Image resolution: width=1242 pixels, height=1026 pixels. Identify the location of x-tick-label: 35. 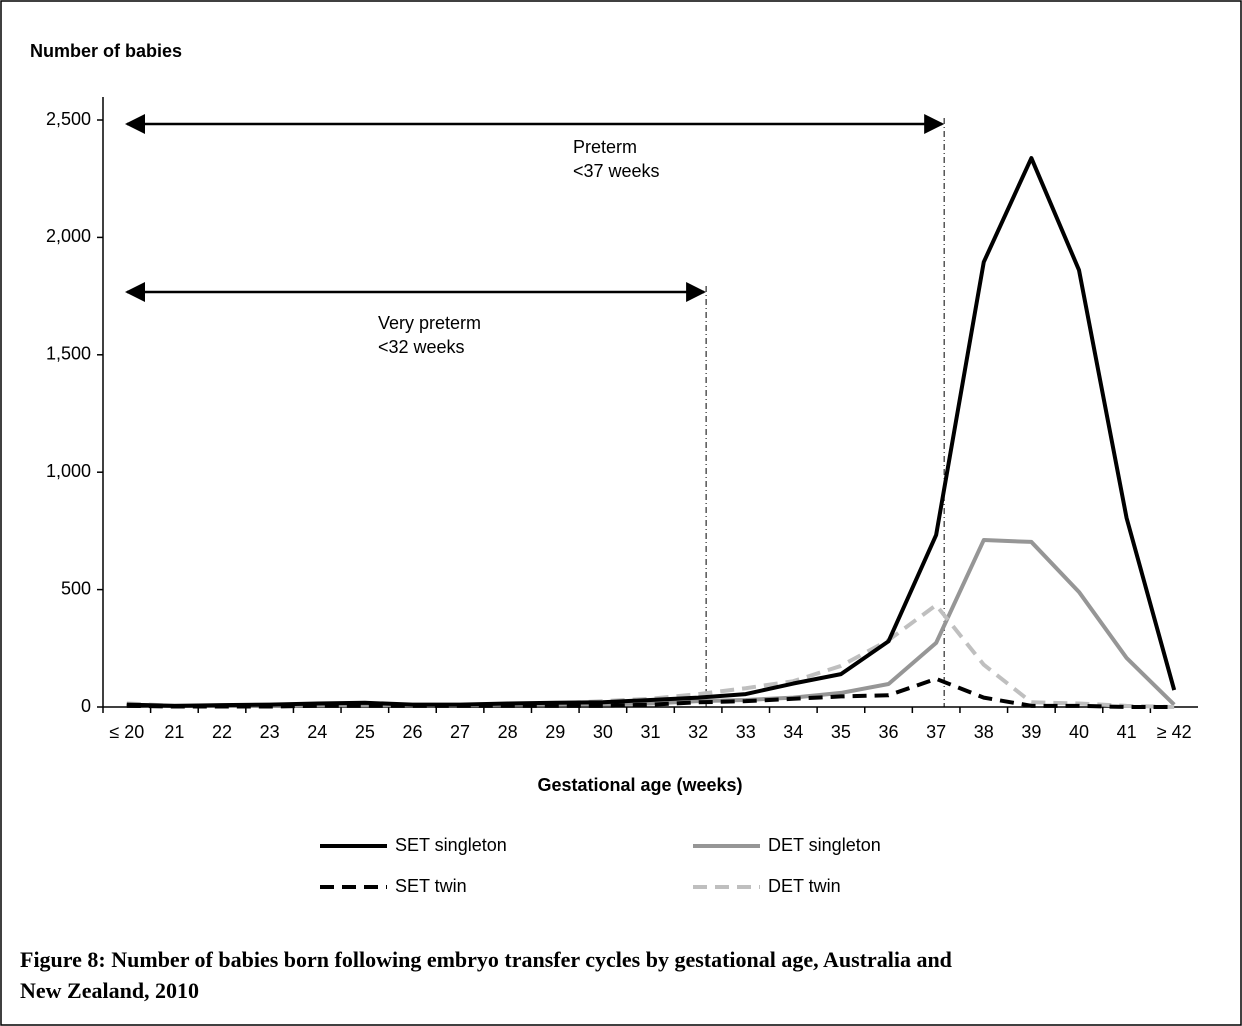
(841, 732).